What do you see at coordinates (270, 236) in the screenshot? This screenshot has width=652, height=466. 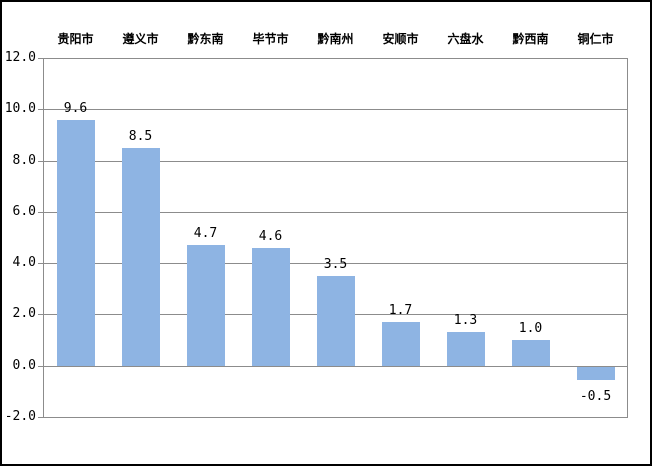 I see `bar-value-label: 4.6` at bounding box center [270, 236].